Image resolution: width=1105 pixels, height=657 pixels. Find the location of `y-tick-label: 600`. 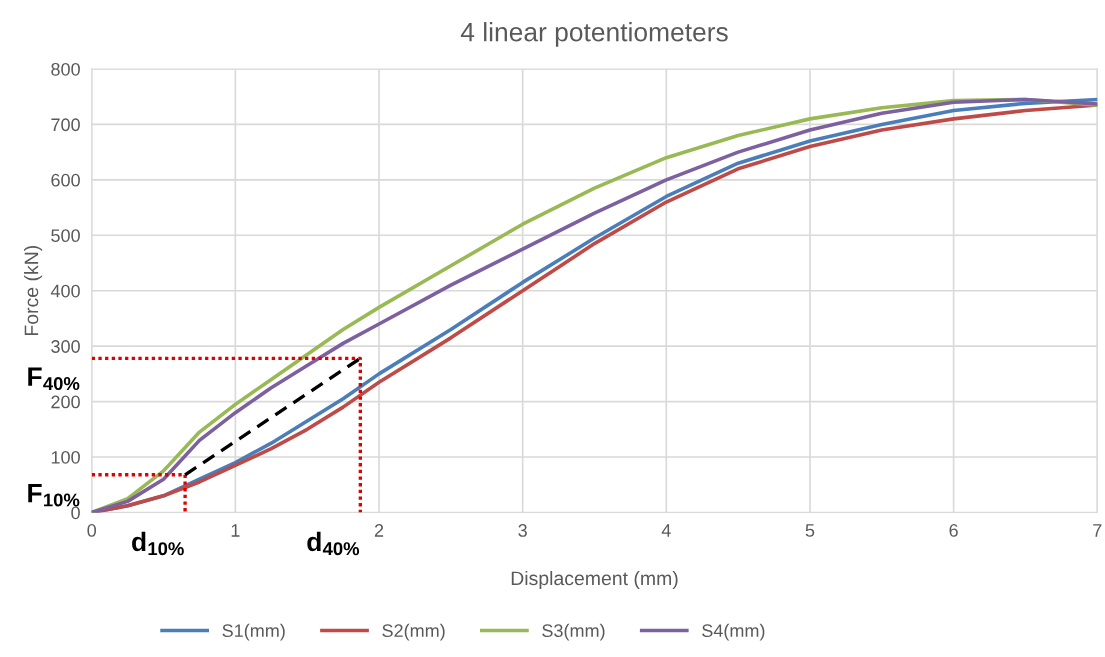

y-tick-label: 600 is located at coordinates (65, 180).